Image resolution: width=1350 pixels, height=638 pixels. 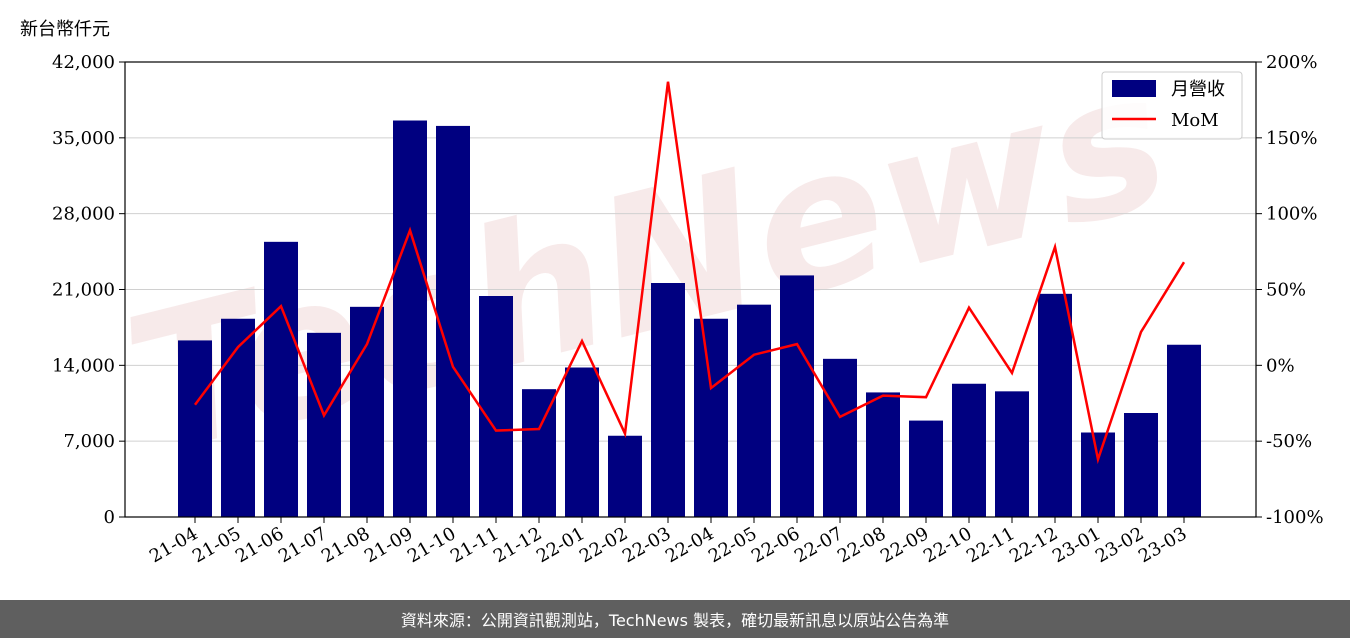 I want to click on x-tick-label: 21-05, so click(x=216, y=545).